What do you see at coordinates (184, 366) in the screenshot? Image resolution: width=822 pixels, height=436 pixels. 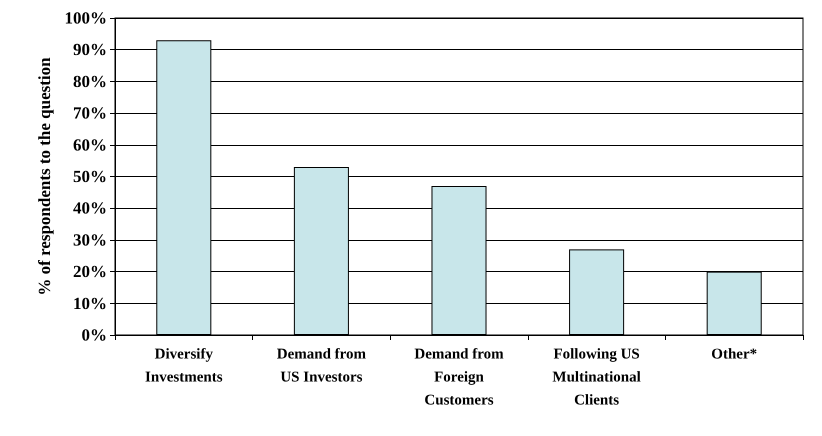 I see `x-tick-label: Diversify Investments` at bounding box center [184, 366].